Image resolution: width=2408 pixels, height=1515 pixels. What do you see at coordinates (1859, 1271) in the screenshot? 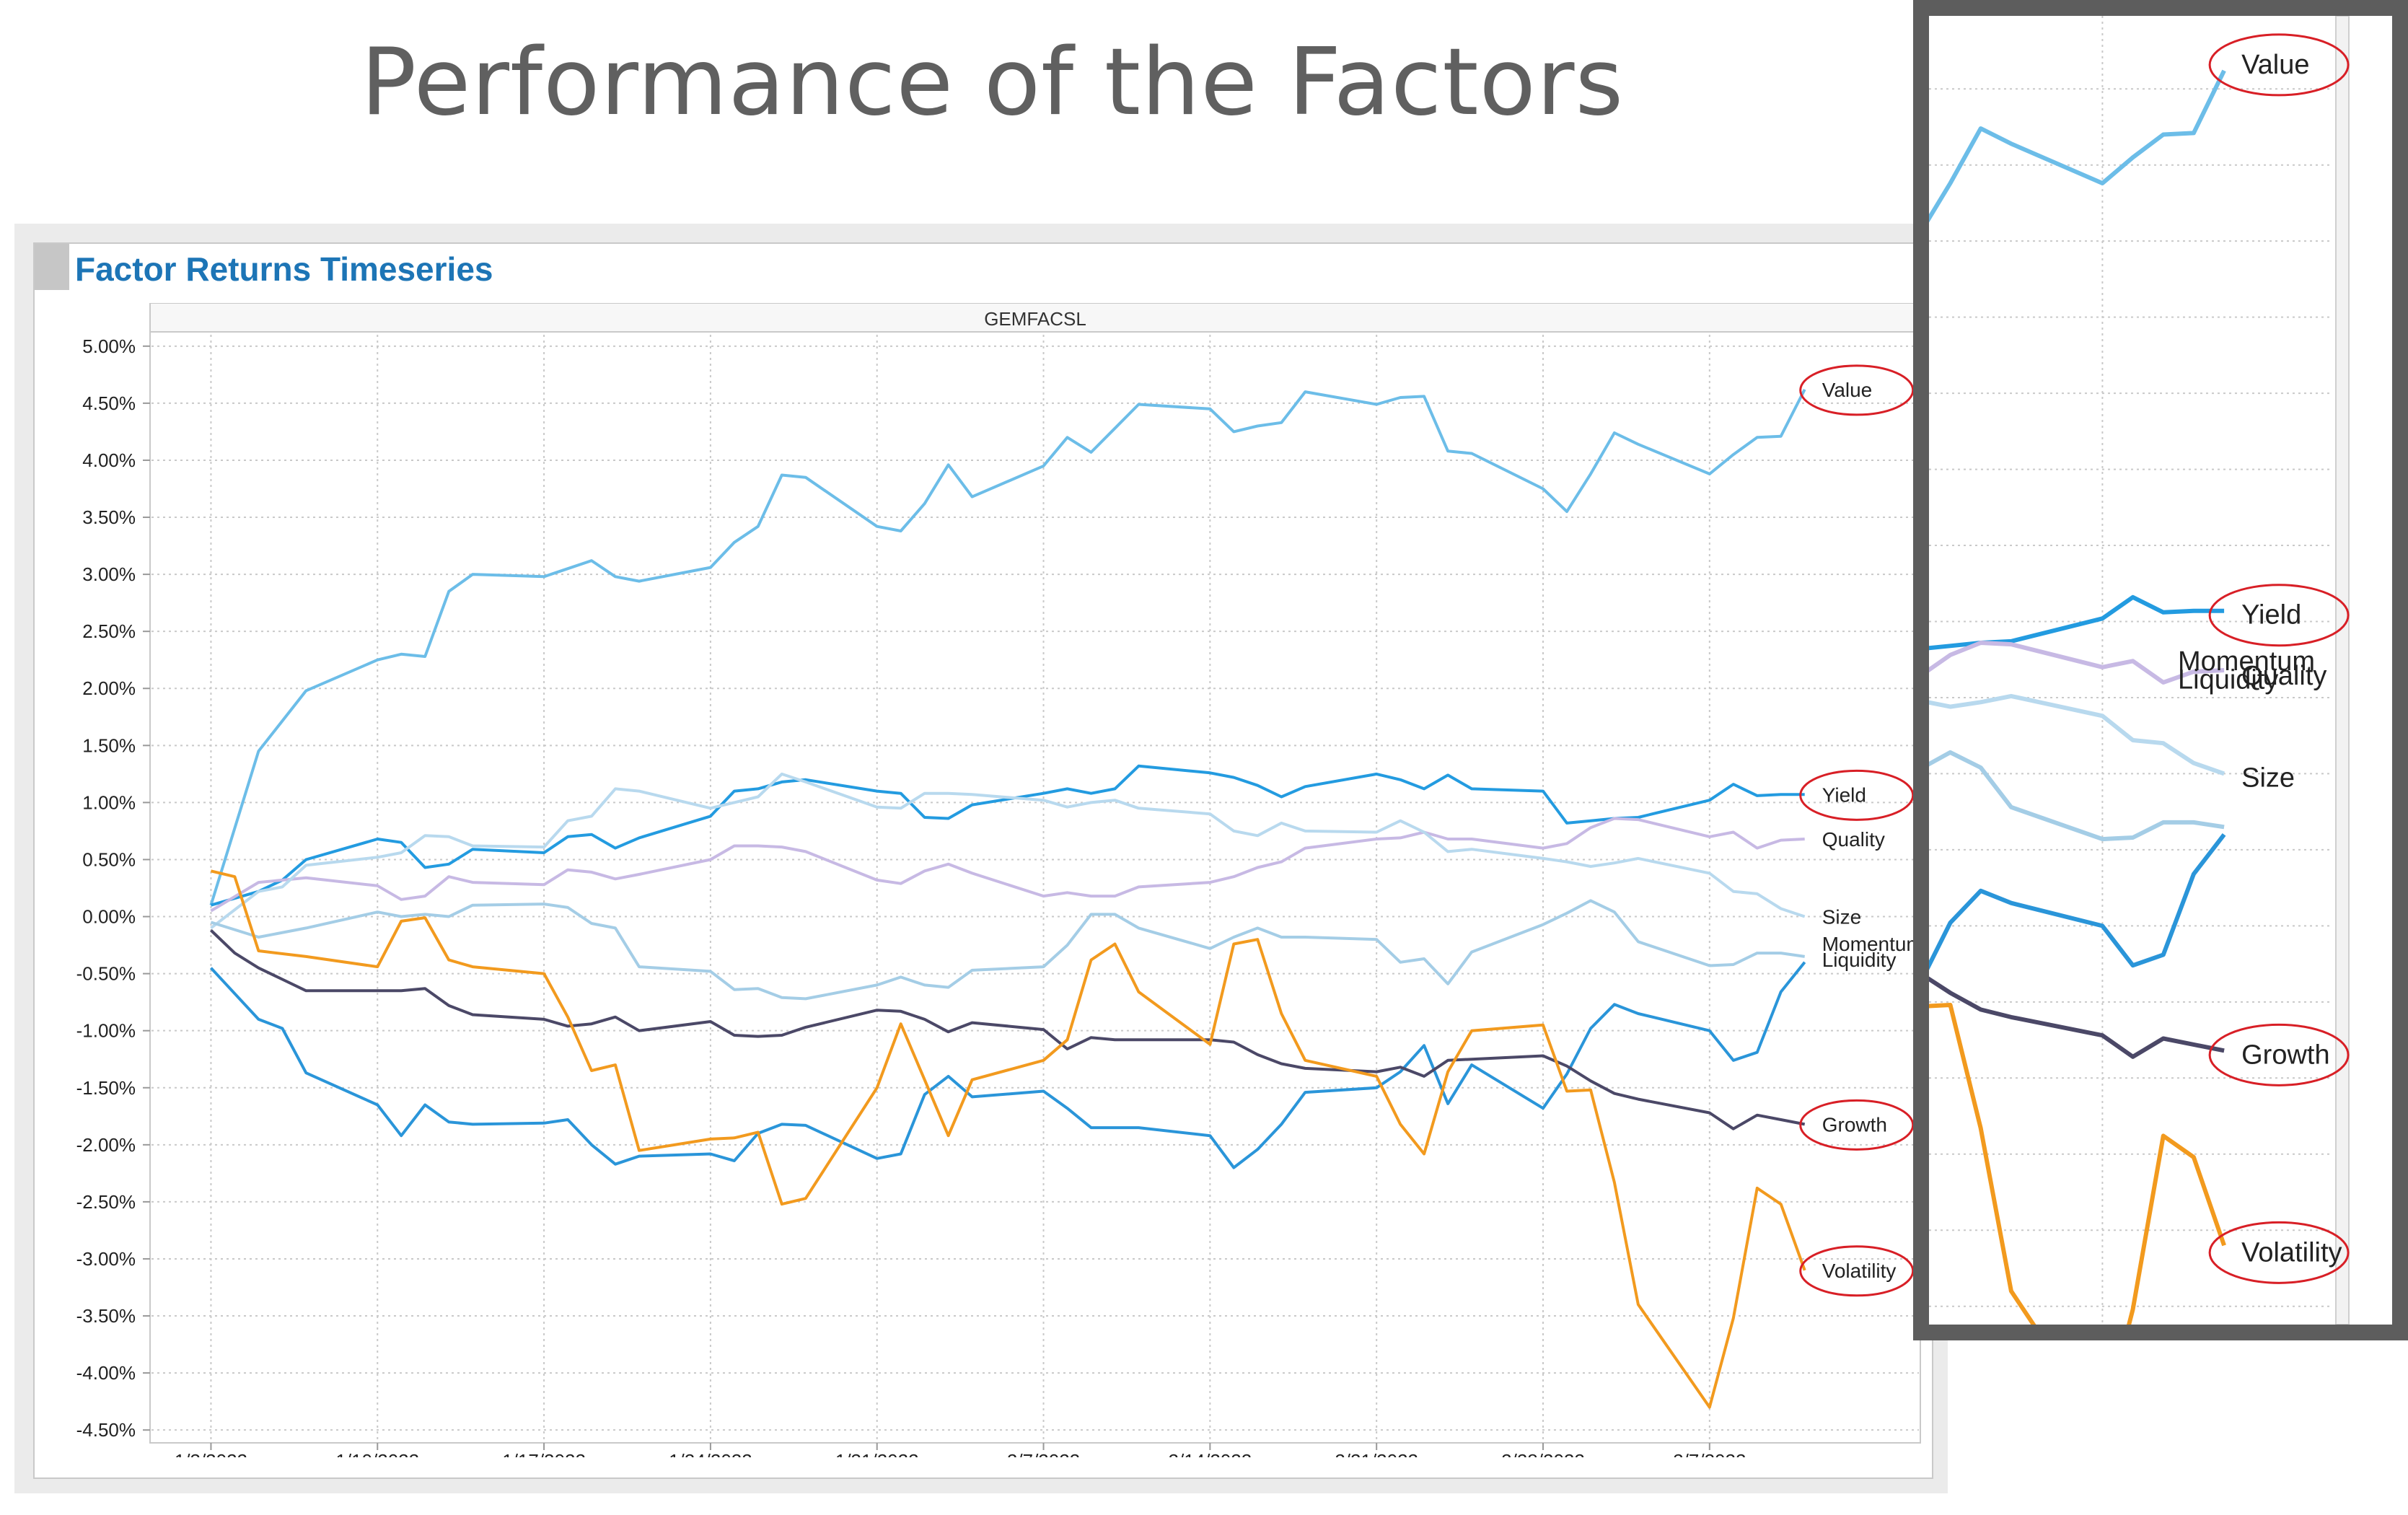
I see `series-label-volatility: Volatility` at bounding box center [1859, 1271].